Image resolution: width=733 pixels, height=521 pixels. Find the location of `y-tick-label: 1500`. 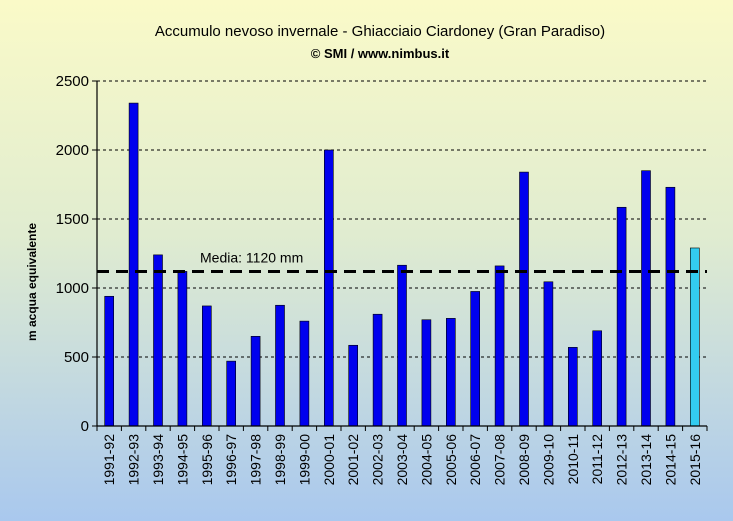

y-tick-label: 1500 is located at coordinates (72, 219).